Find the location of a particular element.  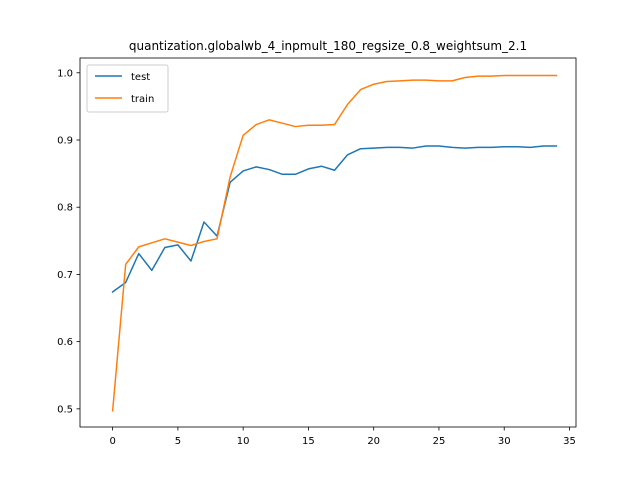

x-tick-label: 10 is located at coordinates (243, 441).